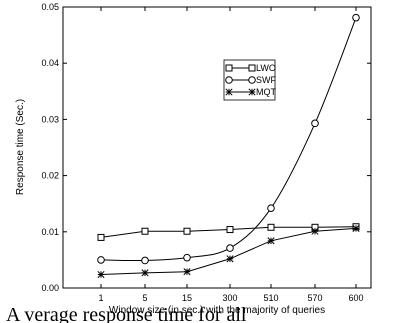 The image size is (395, 323). What do you see at coordinates (144, 298) in the screenshot?
I see `x-tick-label: 5` at bounding box center [144, 298].